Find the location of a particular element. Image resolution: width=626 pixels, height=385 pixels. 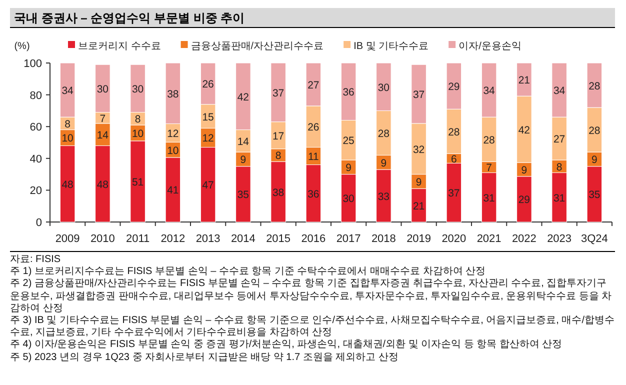

x-tick-label: 2015 is located at coordinates (278, 239).